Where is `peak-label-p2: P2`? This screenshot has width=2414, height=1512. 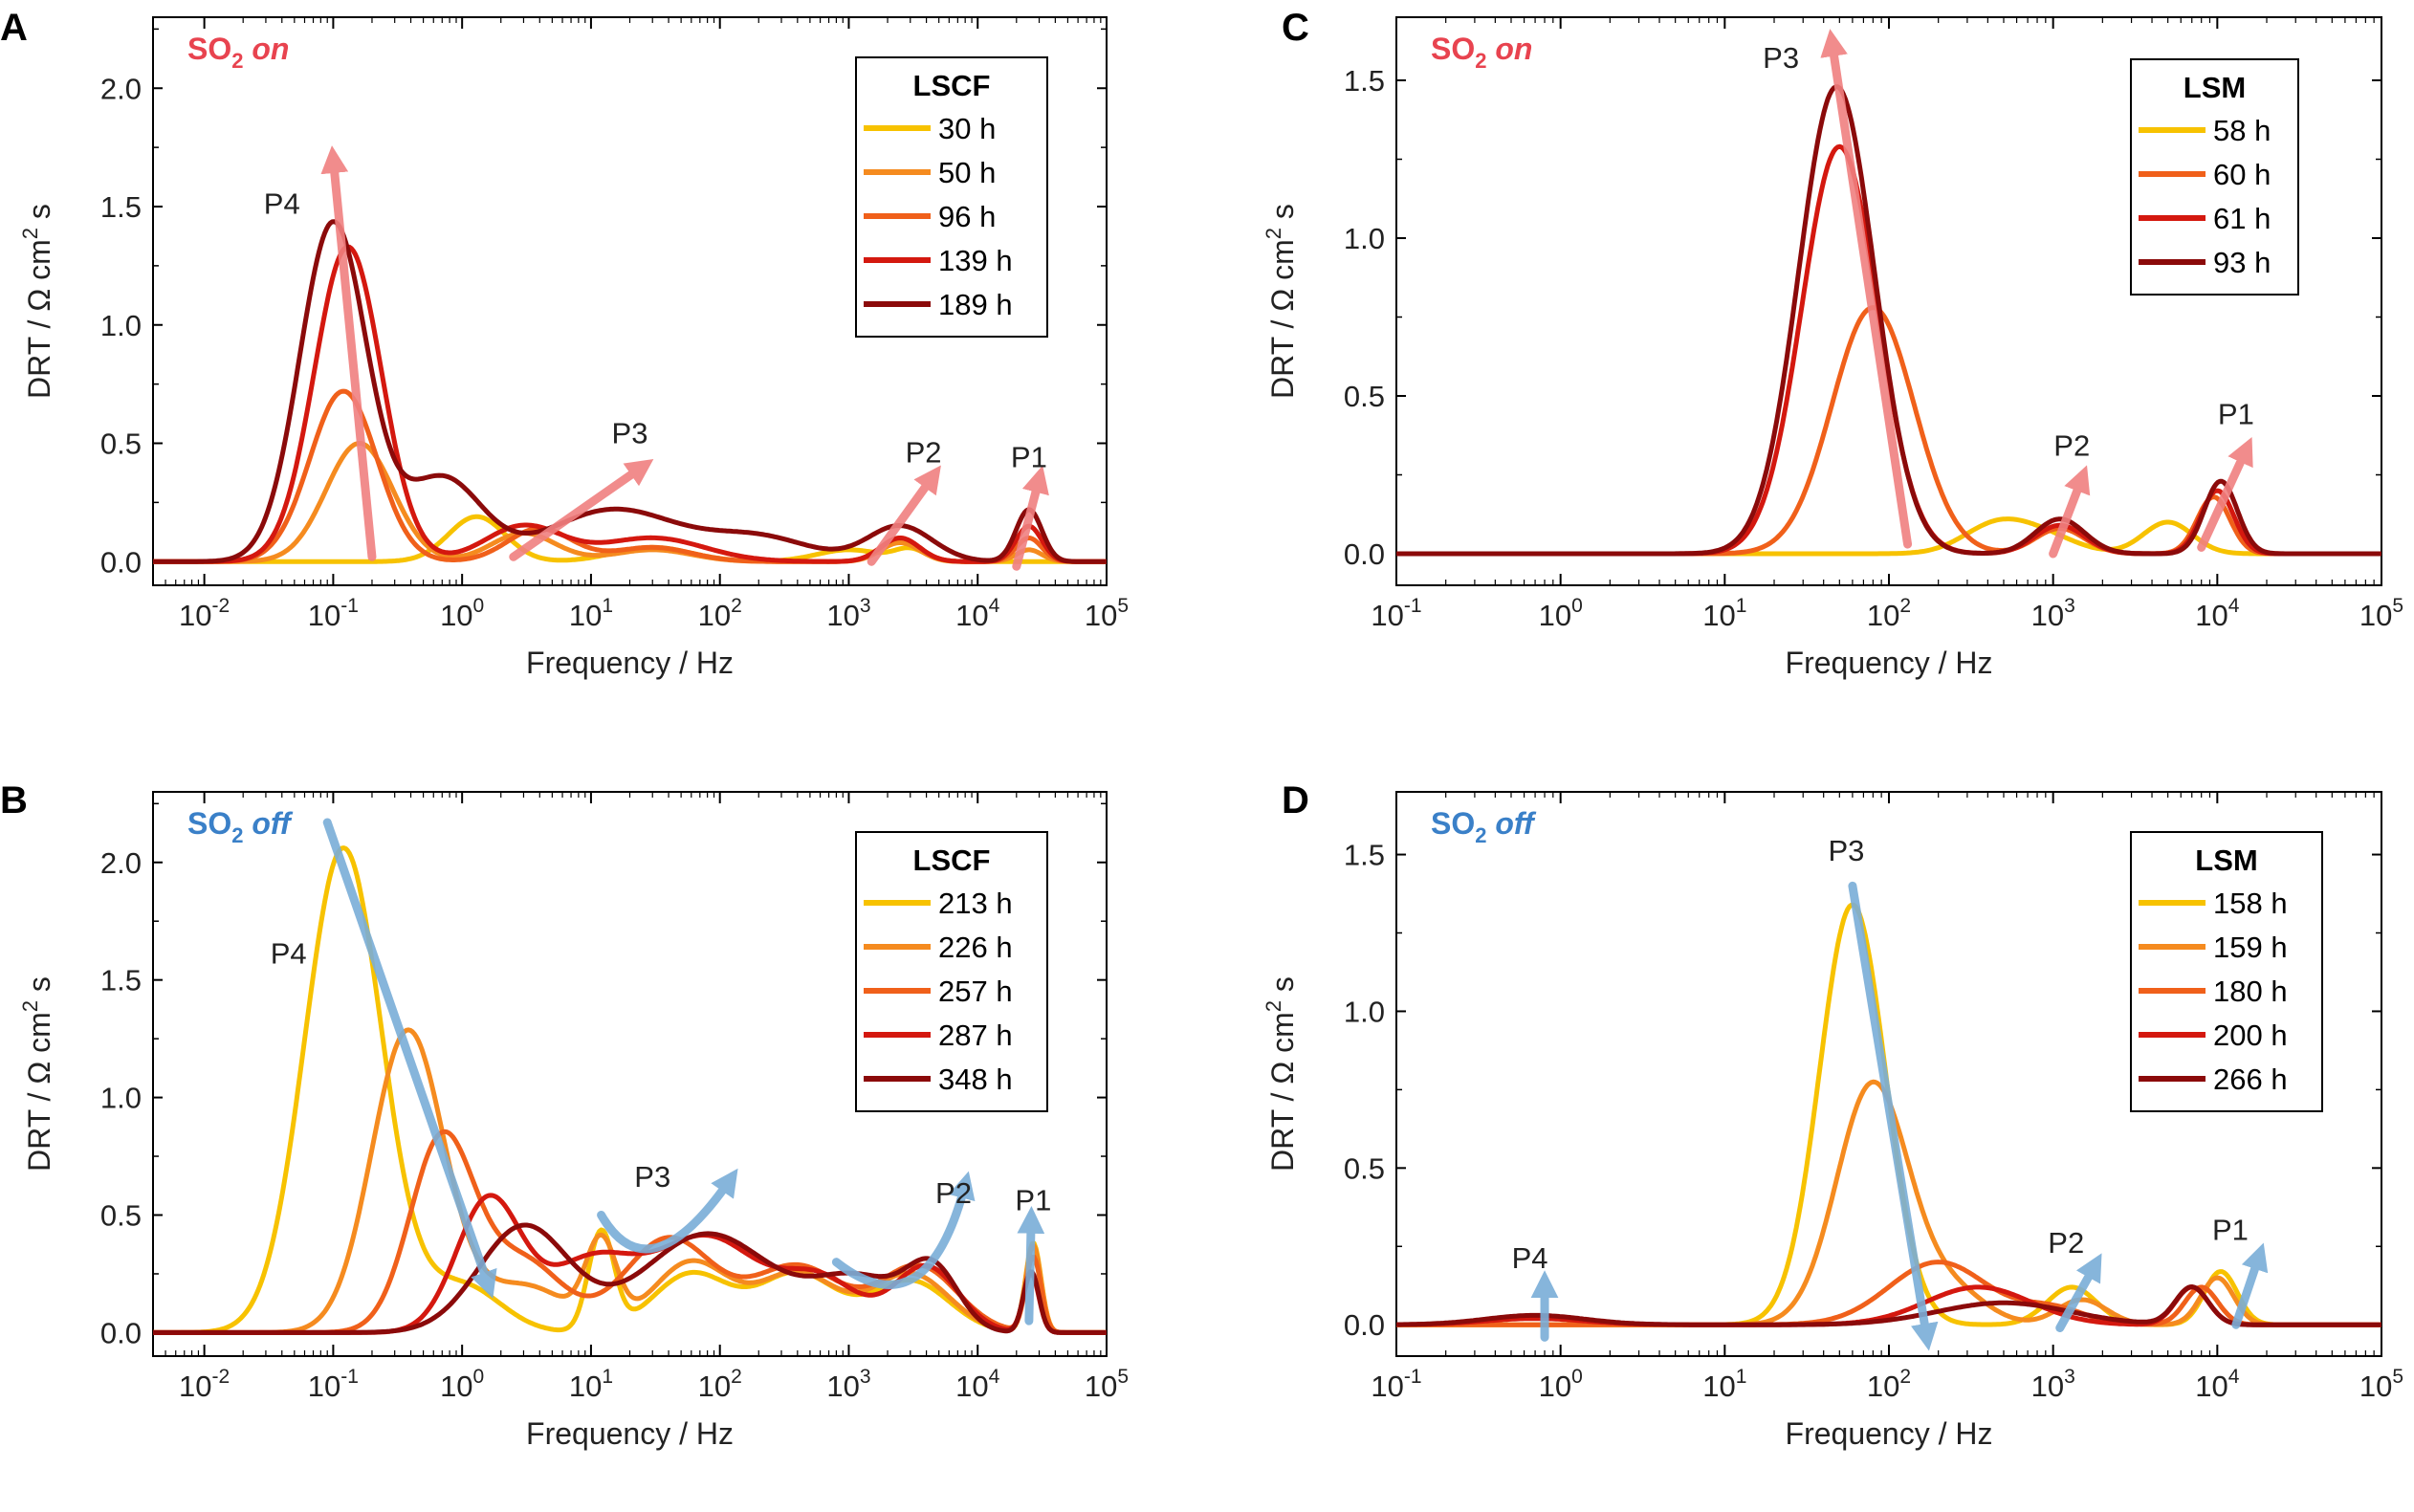
peak-label-p2: P2 is located at coordinates (2071, 446).